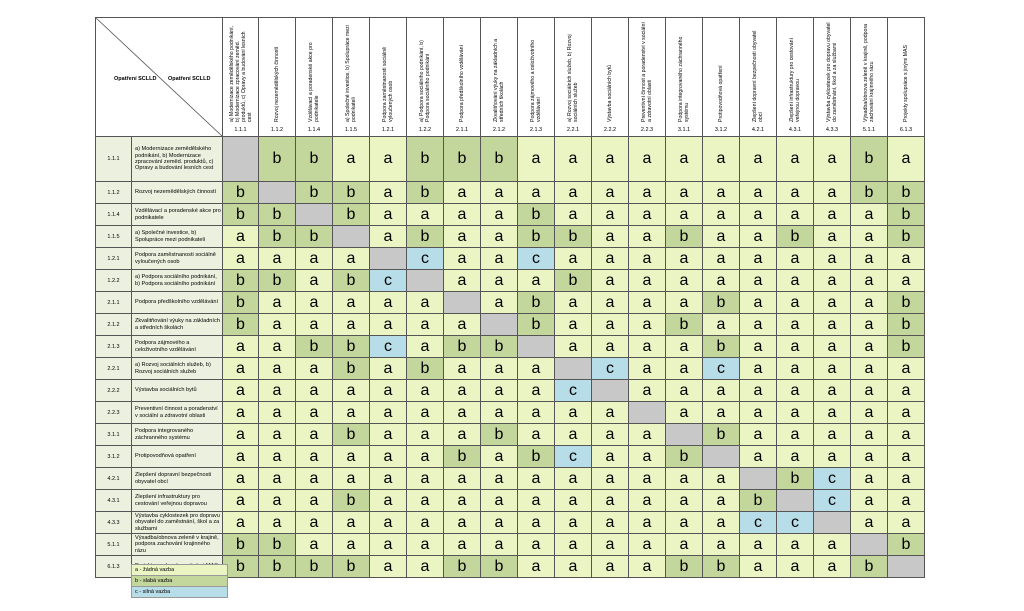 The width and height of the screenshot is (1024, 611). Describe the element at coordinates (113, 192) in the screenshot. I see `row-code: 1.1.2` at that location.